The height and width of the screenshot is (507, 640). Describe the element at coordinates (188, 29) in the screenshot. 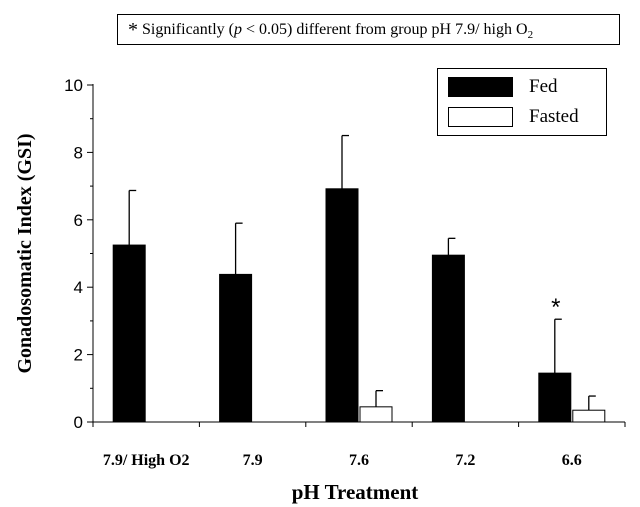

I see `note-text-prefix: Significantly (` at that location.